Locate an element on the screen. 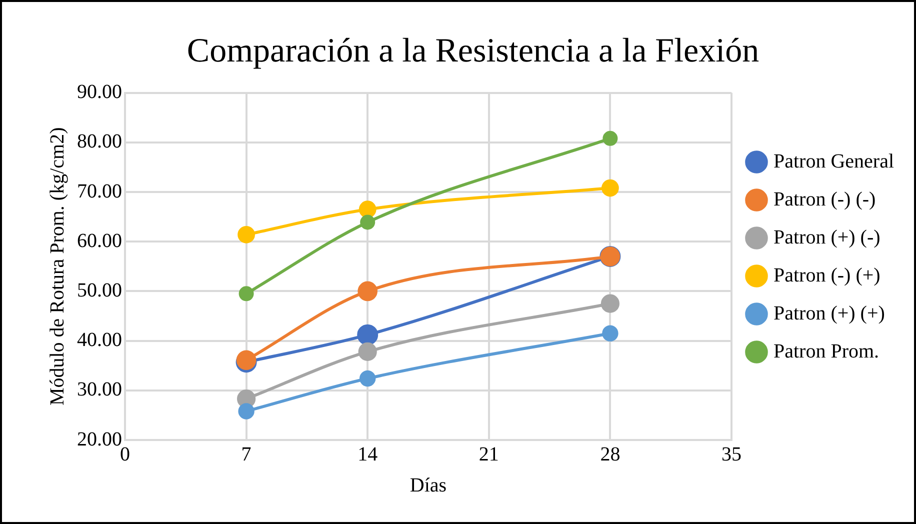 This screenshot has width=916, height=524. y-tick-label: 20.00 is located at coordinates (99, 439).